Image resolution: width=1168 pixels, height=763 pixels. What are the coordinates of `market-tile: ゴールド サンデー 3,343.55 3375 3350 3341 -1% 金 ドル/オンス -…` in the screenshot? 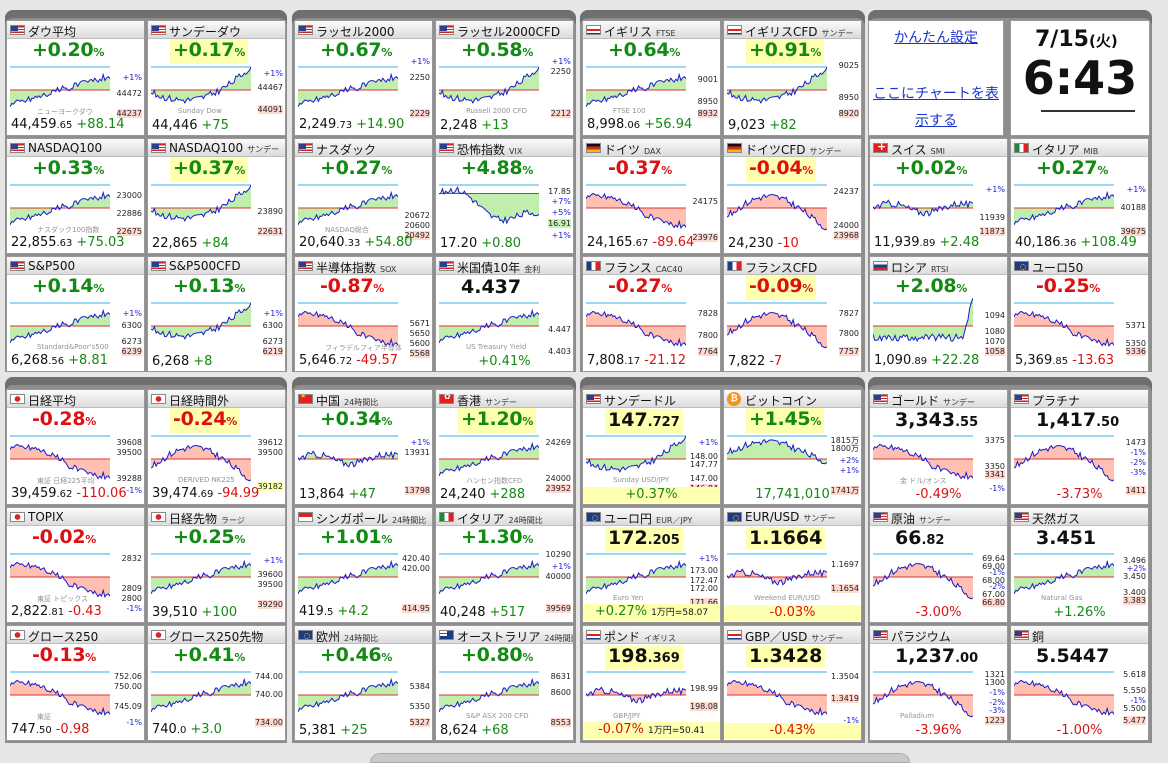 It's located at (938, 447).